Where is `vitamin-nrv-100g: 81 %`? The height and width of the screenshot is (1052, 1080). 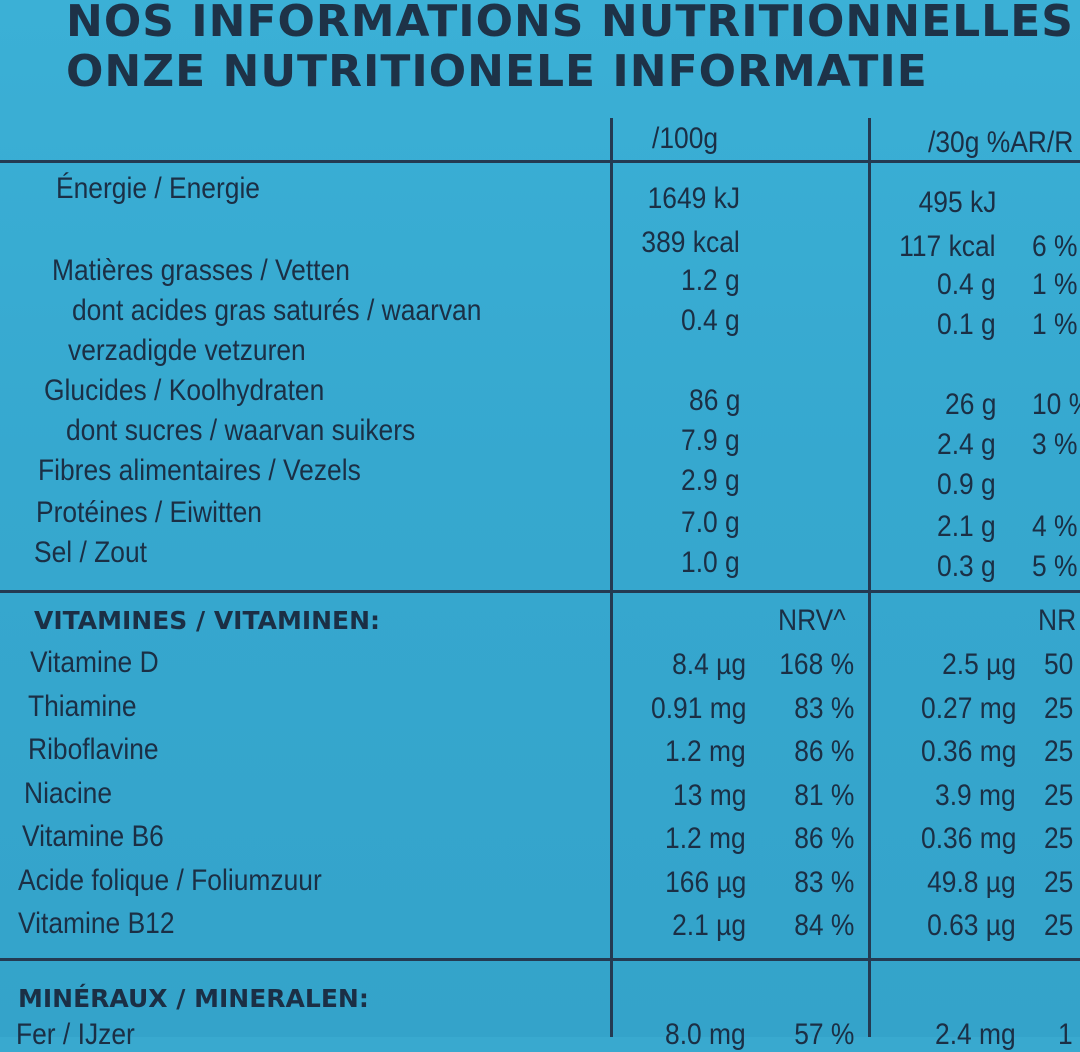
vitamin-nrv-100g: 81 % is located at coordinates (823, 795).